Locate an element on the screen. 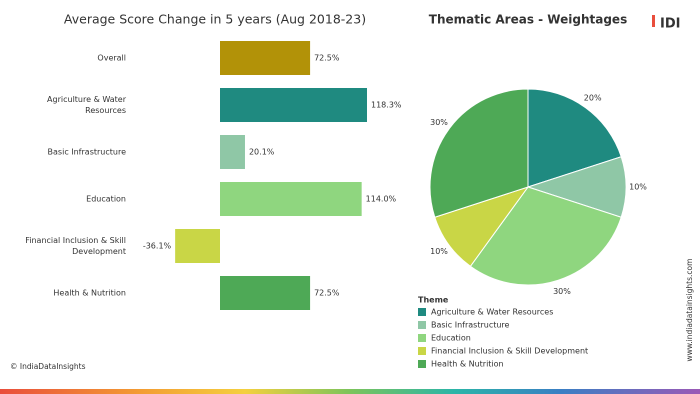  footer: © IndiaDataInsights is located at coordinates (48, 366).